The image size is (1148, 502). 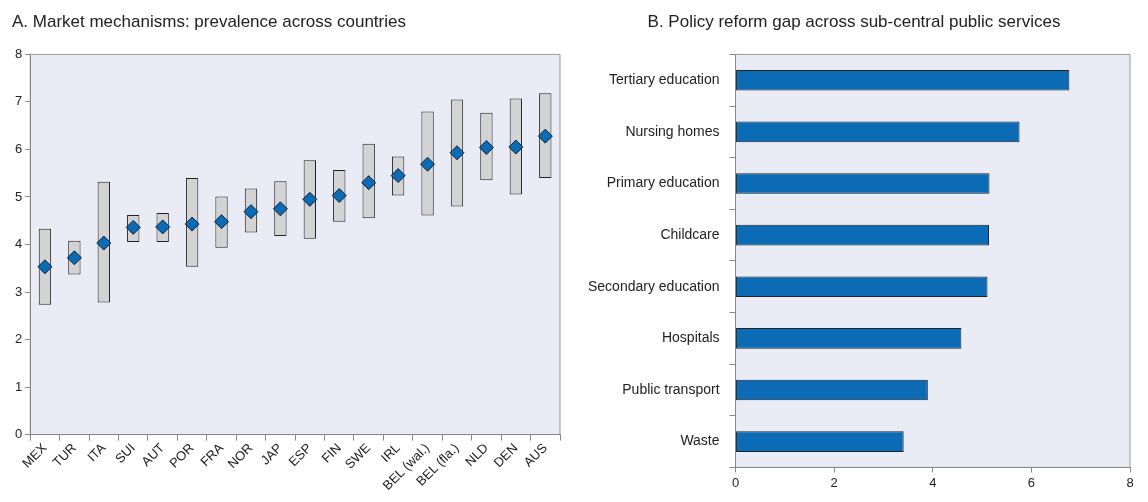 I want to click on y-tick-label: 0, so click(x=19, y=434).